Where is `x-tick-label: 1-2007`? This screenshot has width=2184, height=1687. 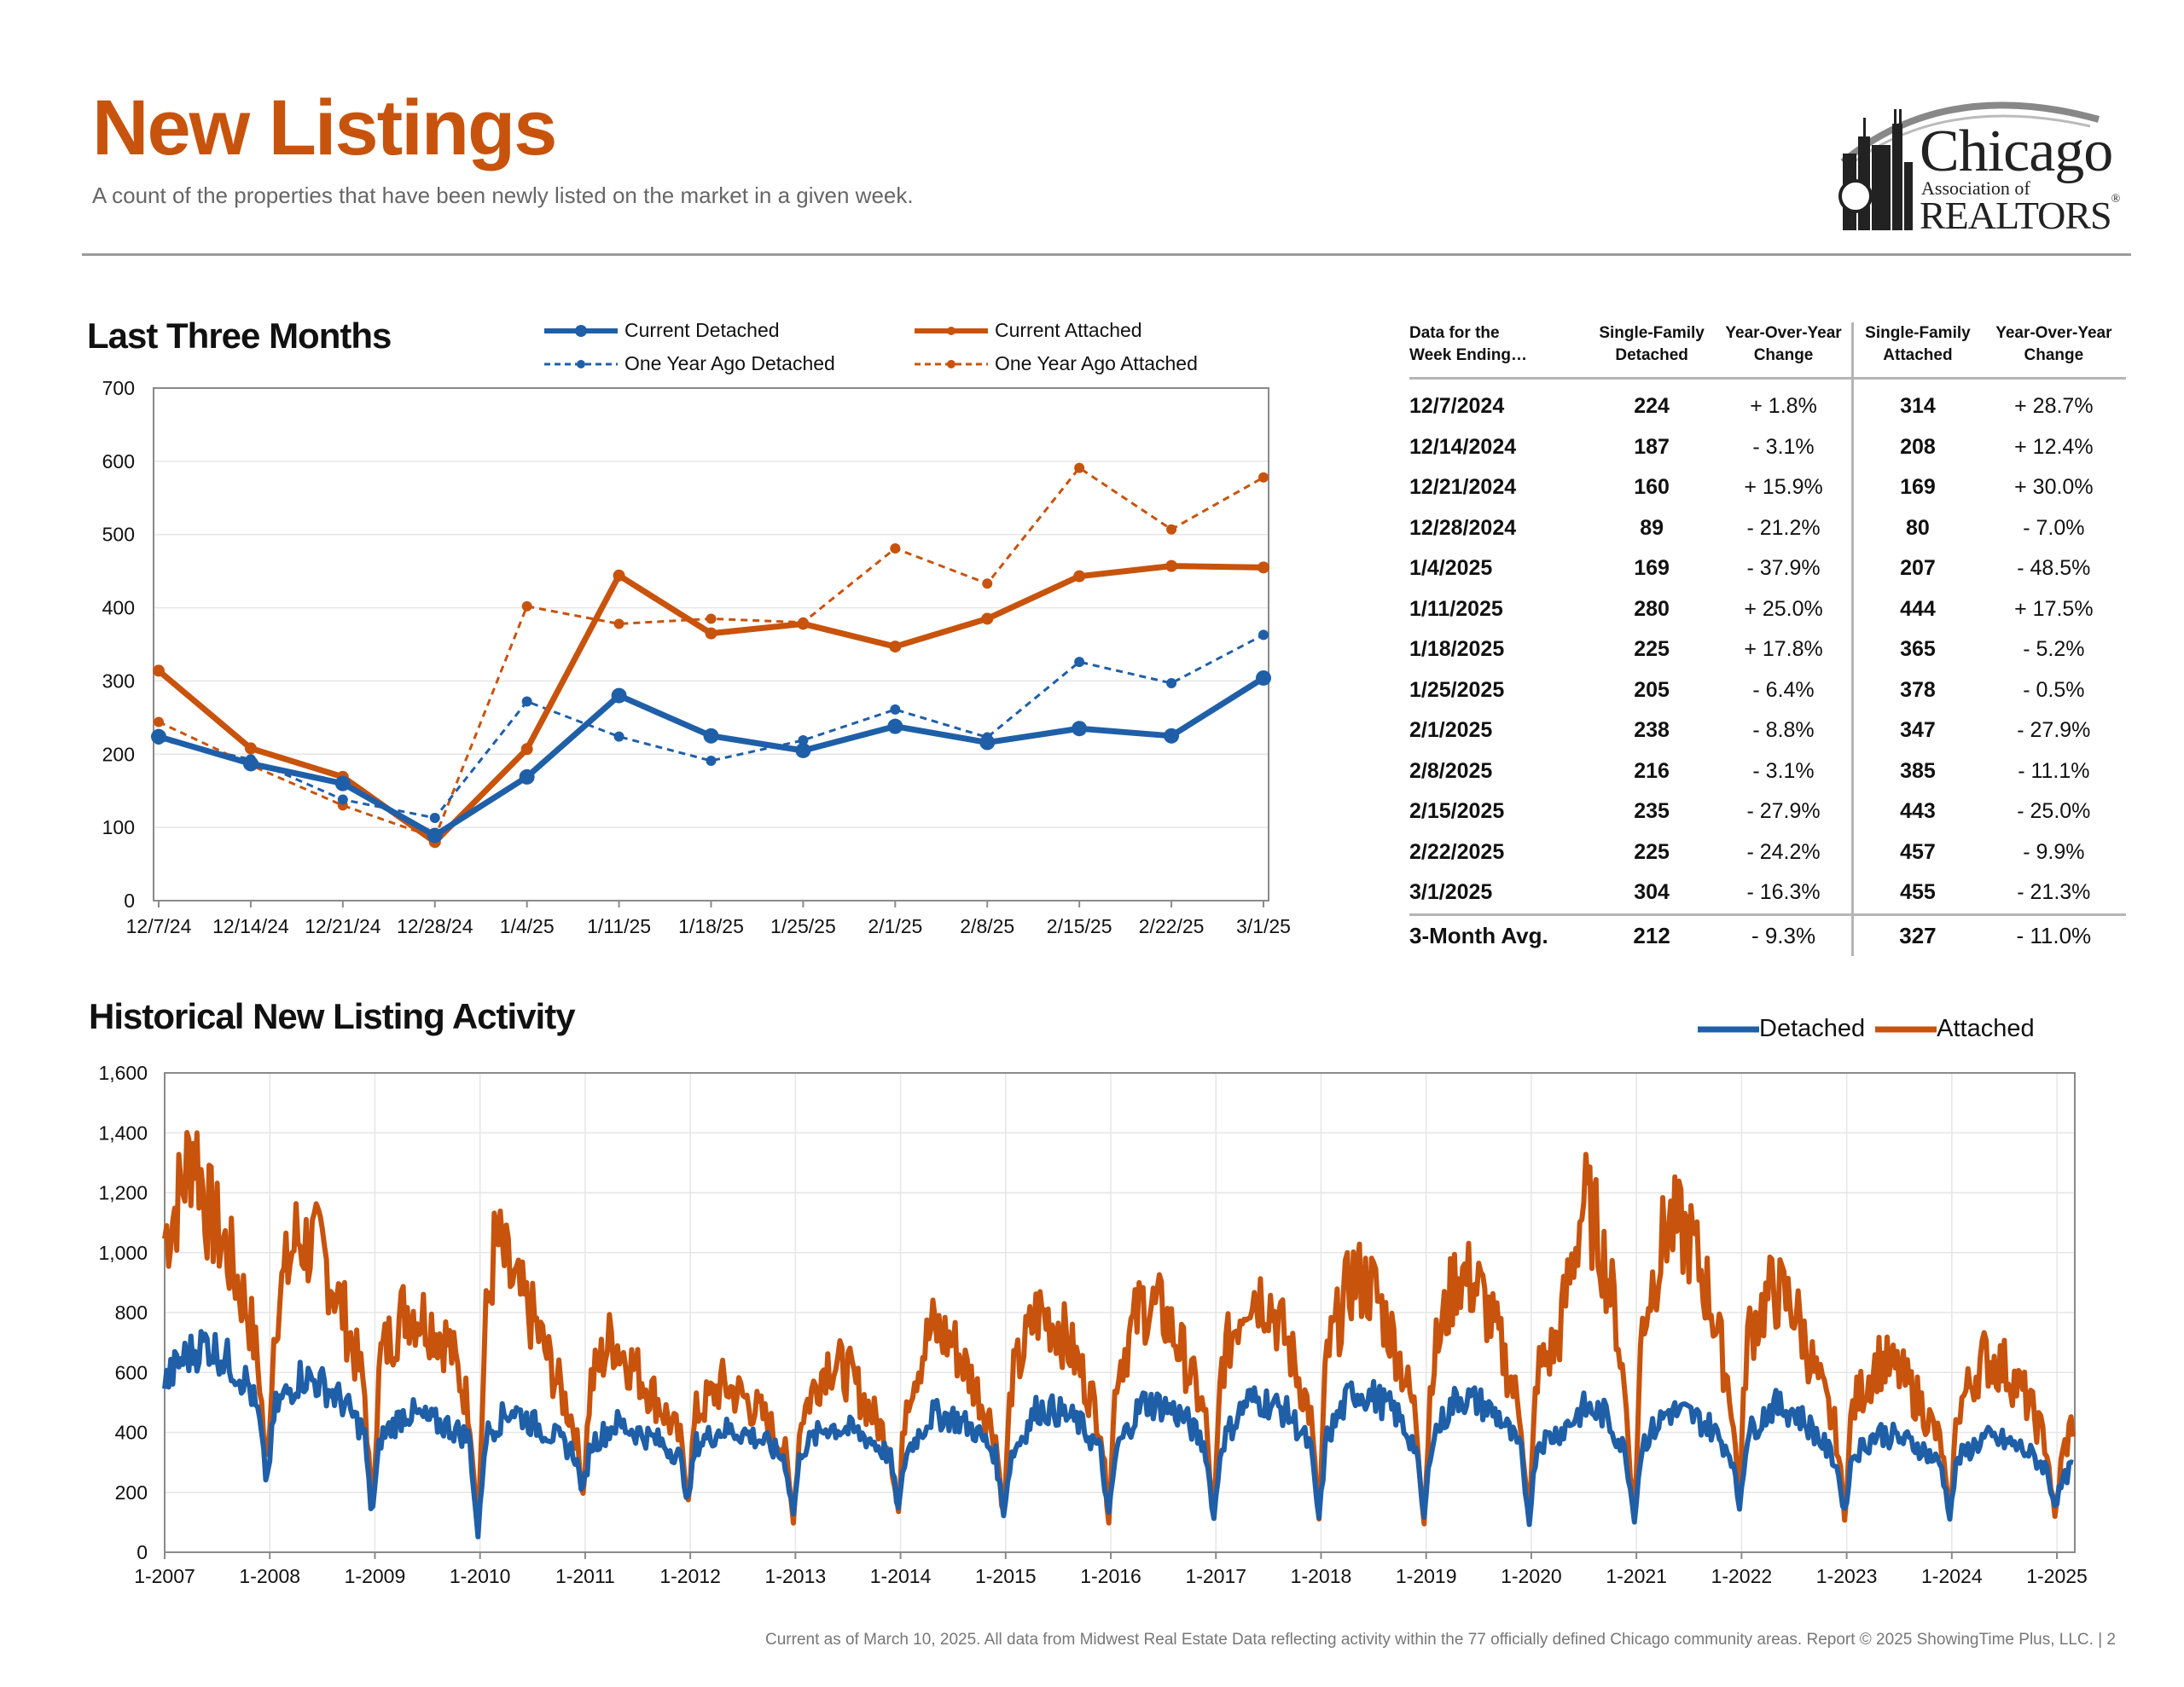 x-tick-label: 1-2007 is located at coordinates (164, 1576).